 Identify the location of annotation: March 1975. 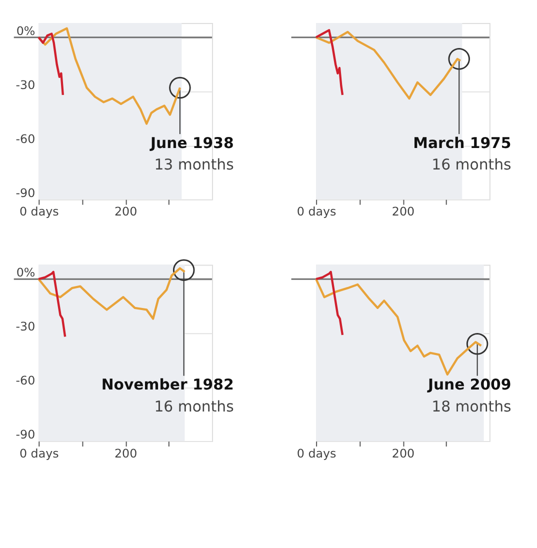
(462, 143).